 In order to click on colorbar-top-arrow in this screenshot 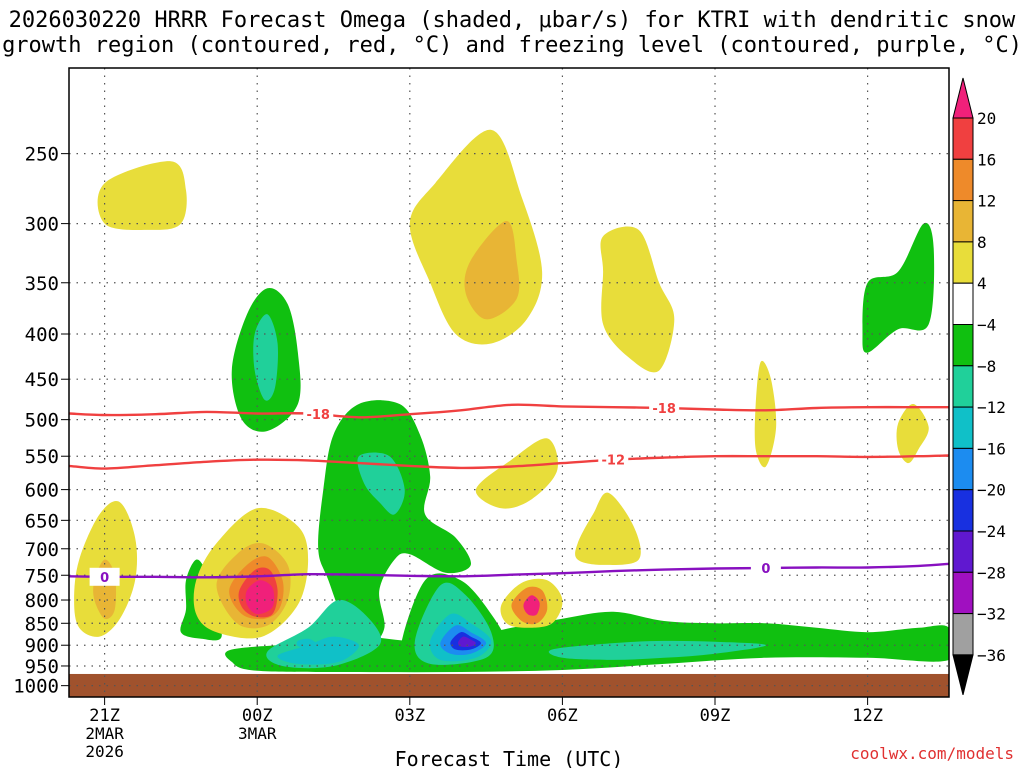, I will do `click(963, 98)`.